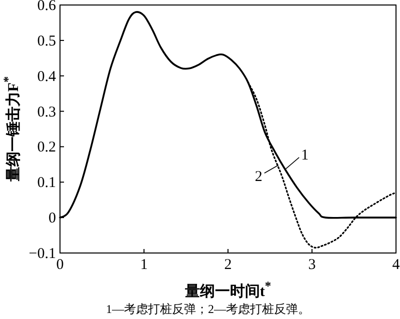 The height and width of the screenshot is (319, 400). Describe the element at coordinates (46, 76) in the screenshot. I see `y-tick-label: 0.4` at that location.